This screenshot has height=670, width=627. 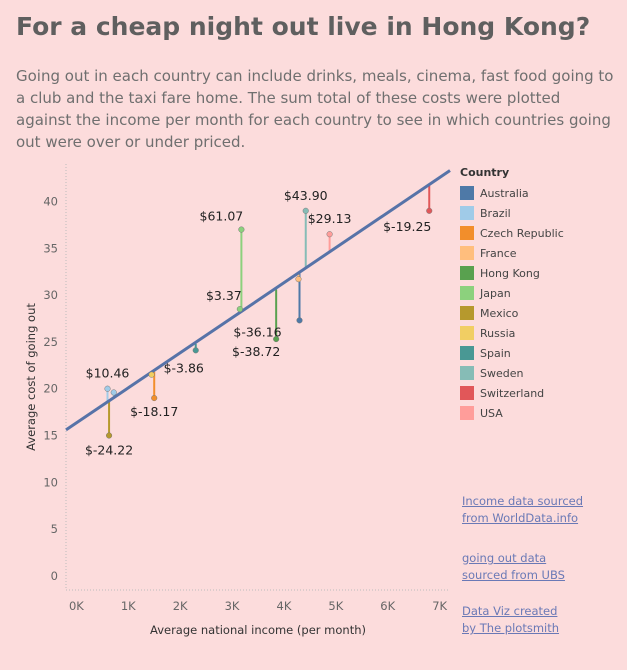 I want to click on legend-item: France, so click(x=512, y=253).